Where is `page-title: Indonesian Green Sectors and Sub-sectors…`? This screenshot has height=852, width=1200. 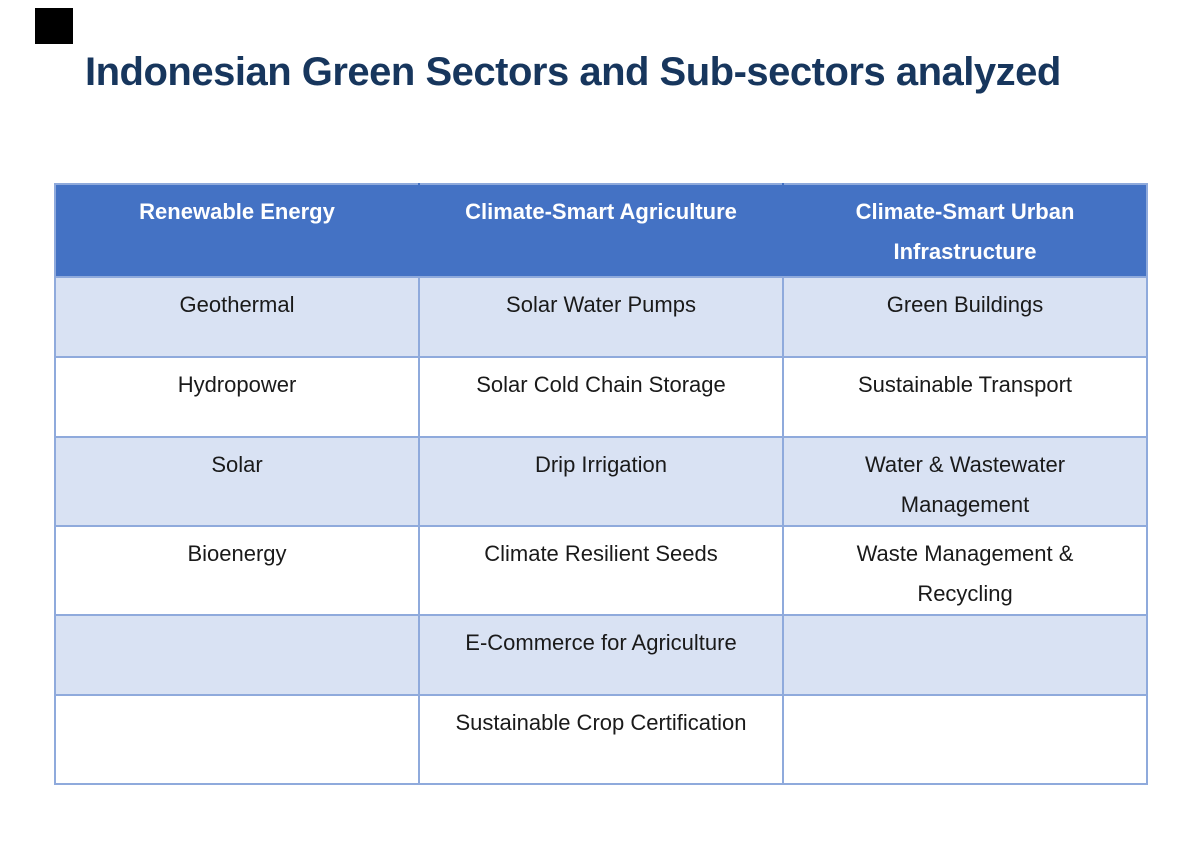
page-title: Indonesian Green Sectors and Sub-sectors… is located at coordinates (573, 72).